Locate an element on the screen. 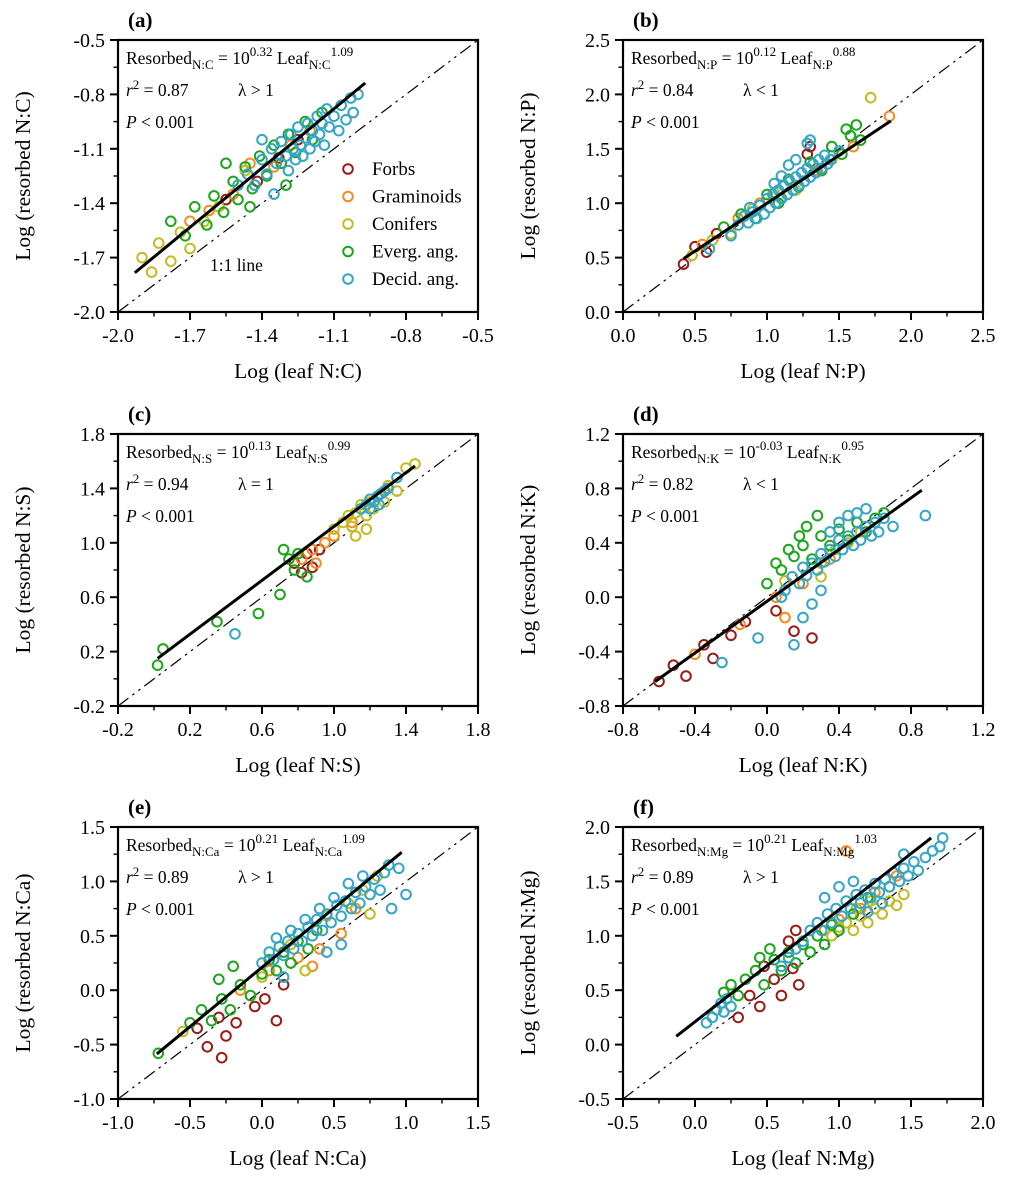 The image size is (1009, 1181). equation-part-rhs_exp: 1.03 is located at coordinates (865, 838).